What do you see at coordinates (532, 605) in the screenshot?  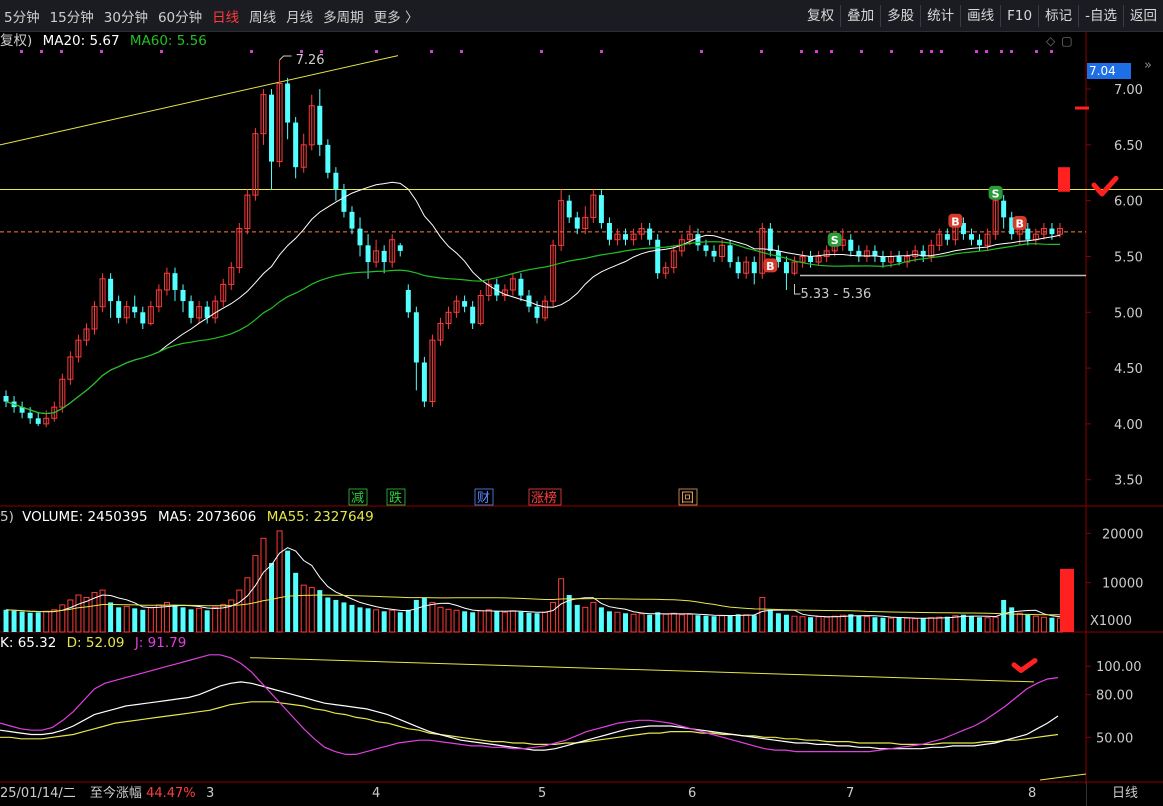 I see `vol-ma55-line` at bounding box center [532, 605].